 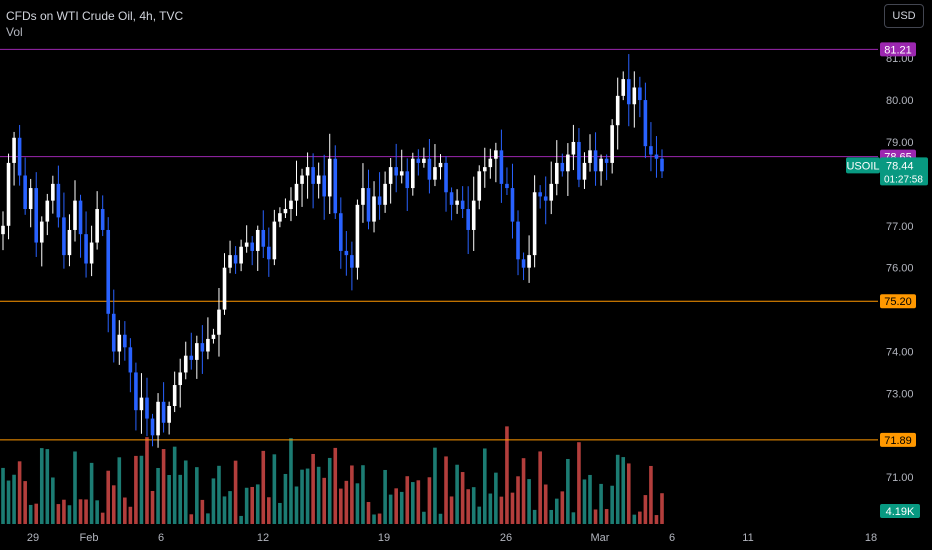 I want to click on price-tick-label: 74.00, so click(x=900, y=353).